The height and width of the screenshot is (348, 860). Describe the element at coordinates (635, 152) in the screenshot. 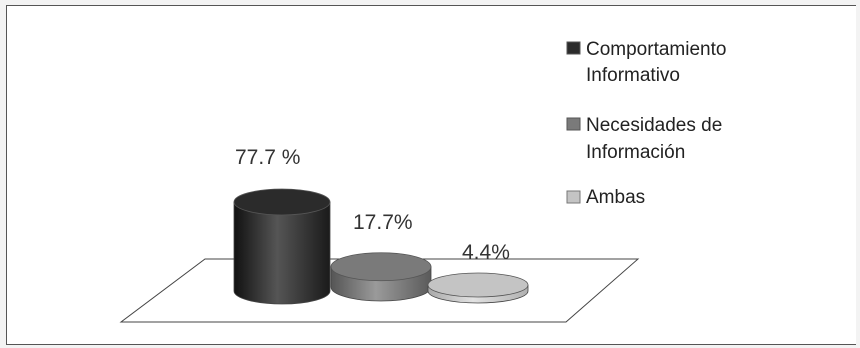

I see `legend-label-1-line-2: Información` at that location.